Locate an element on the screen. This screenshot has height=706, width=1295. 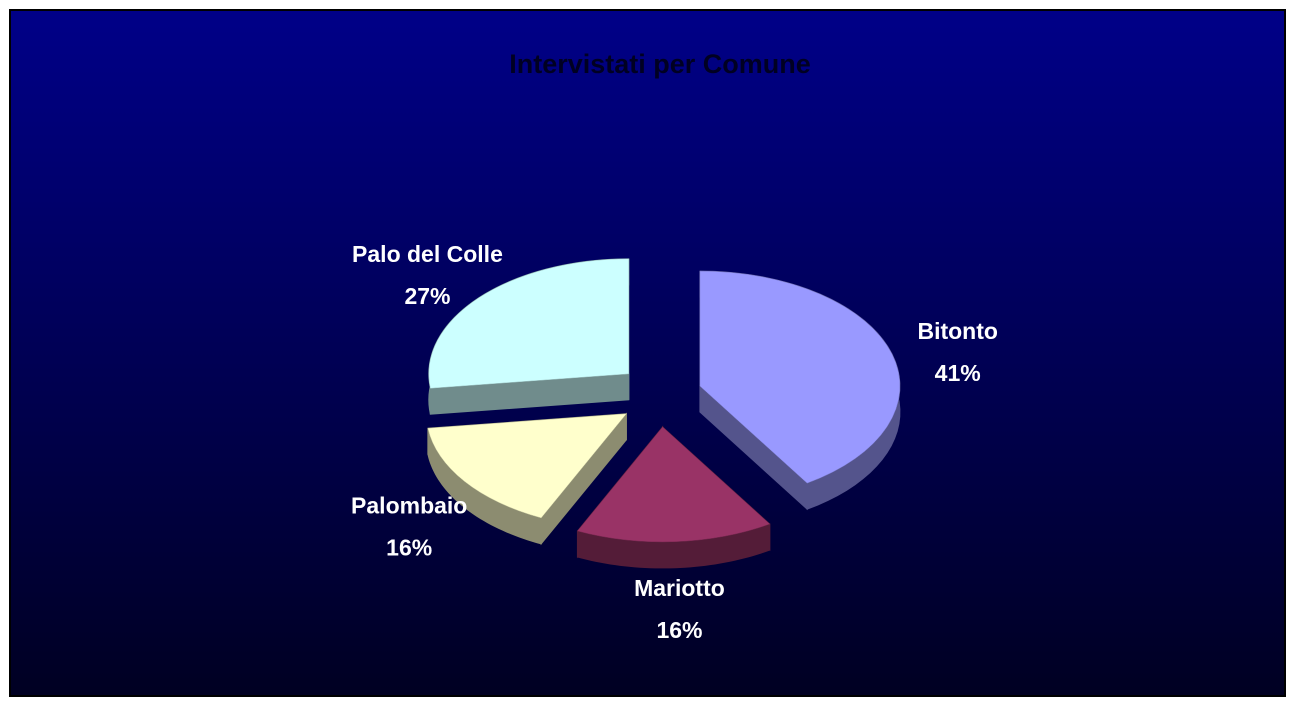
chart-title: Intervistati per Comune is located at coordinates (660, 64).